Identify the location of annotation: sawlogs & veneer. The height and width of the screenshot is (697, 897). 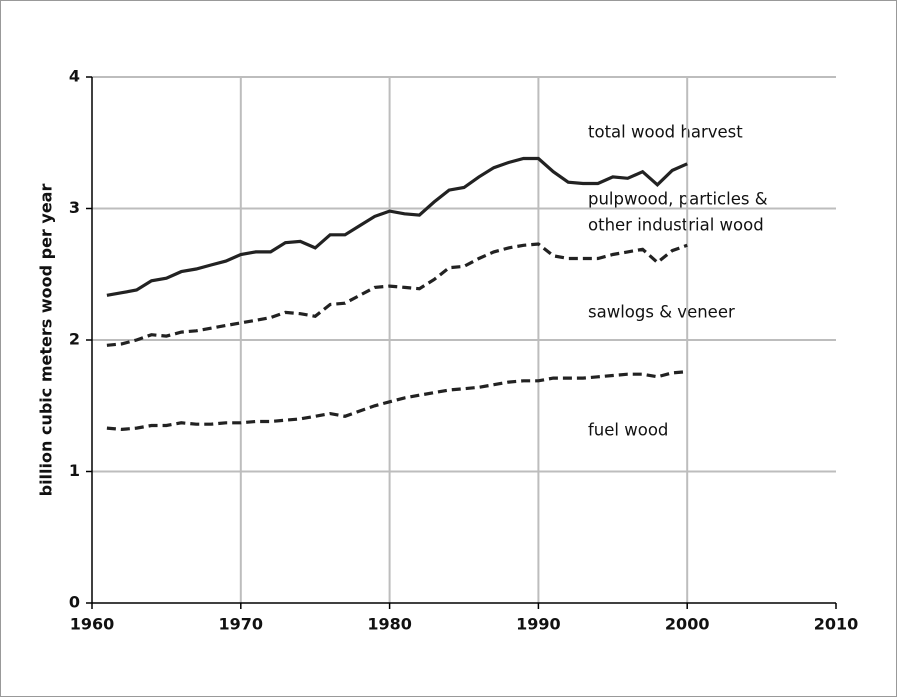
(661, 312).